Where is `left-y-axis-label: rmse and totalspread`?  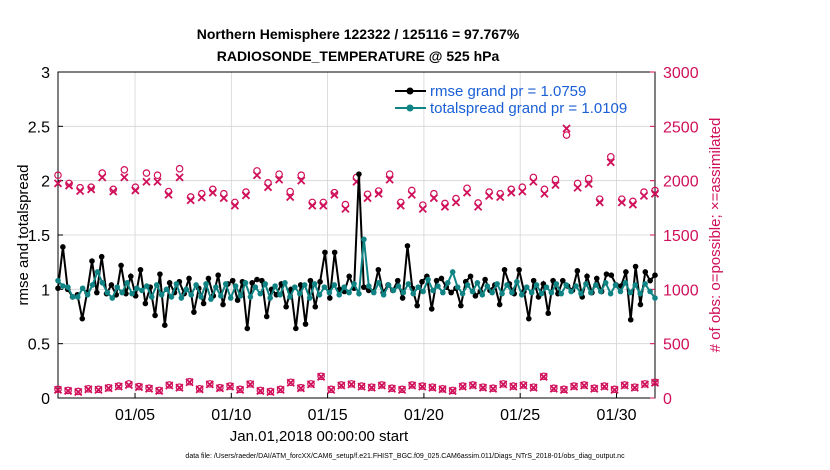 left-y-axis-label: rmse and totalspread is located at coordinates (23, 235).